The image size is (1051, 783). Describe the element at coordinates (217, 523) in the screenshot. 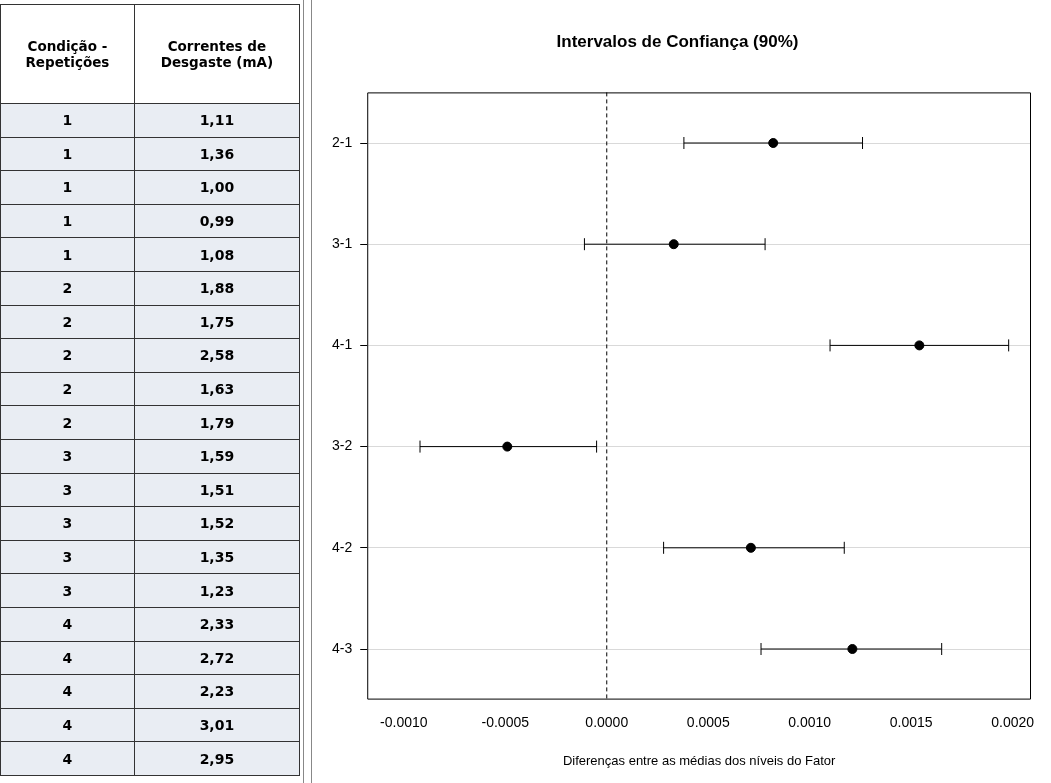

I see `text: 1,52` at that location.